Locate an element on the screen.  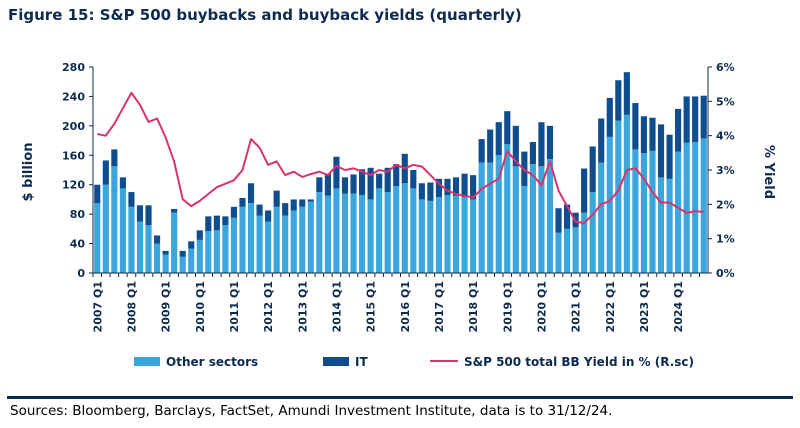
y2-tick-label: 3% is located at coordinates (725, 170).